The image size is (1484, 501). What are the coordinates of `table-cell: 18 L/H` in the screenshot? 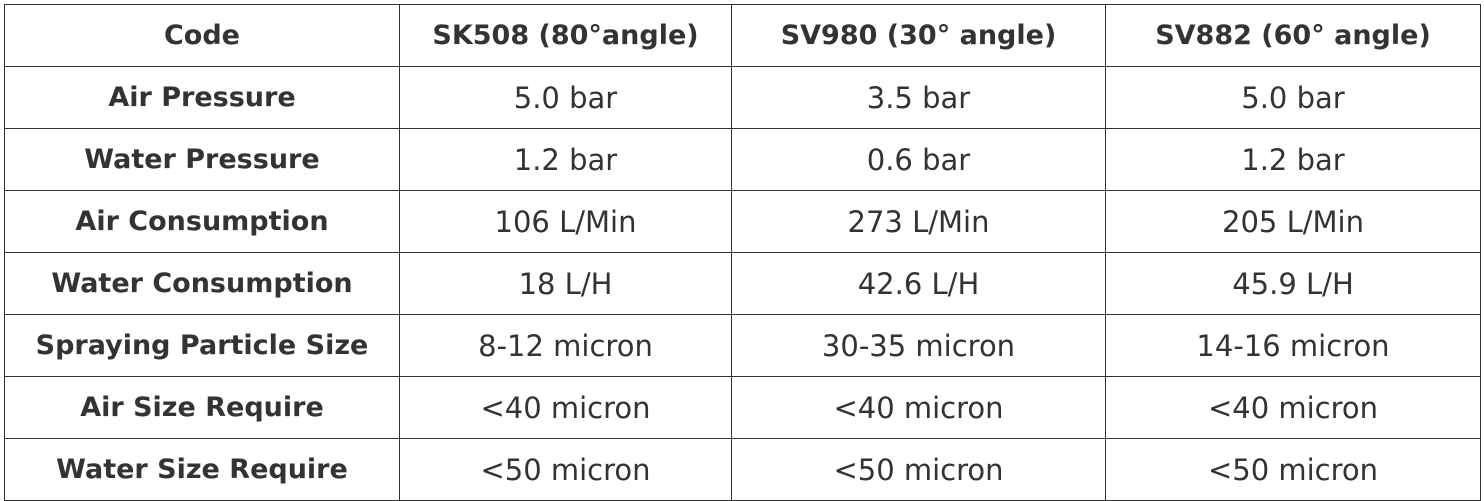 It's located at (565, 283).